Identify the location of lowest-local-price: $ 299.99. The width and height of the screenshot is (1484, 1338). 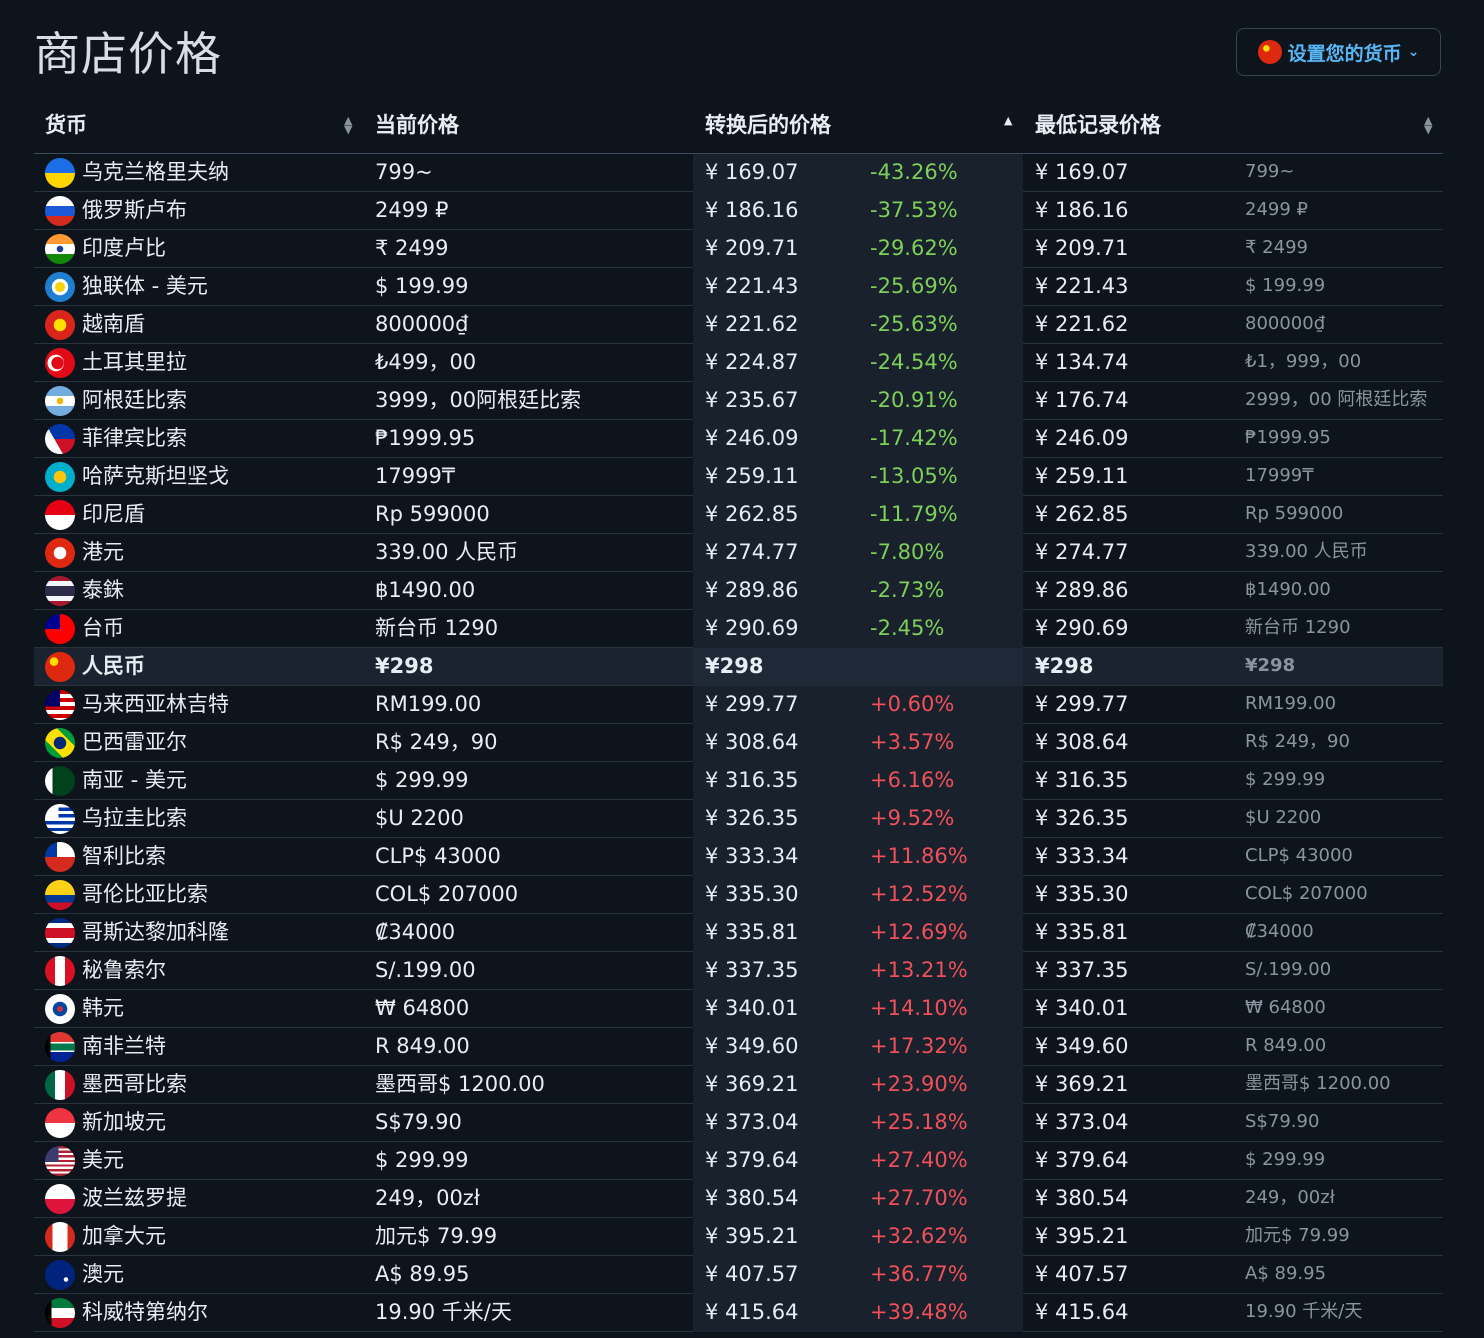
(1285, 779).